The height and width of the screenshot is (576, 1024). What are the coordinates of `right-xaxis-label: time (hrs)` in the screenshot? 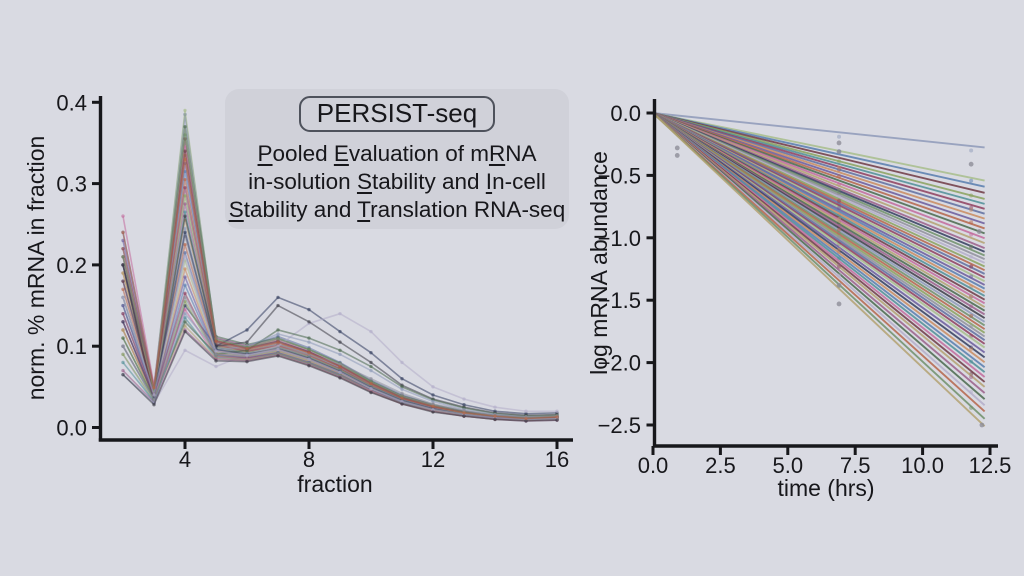 It's located at (825, 488).